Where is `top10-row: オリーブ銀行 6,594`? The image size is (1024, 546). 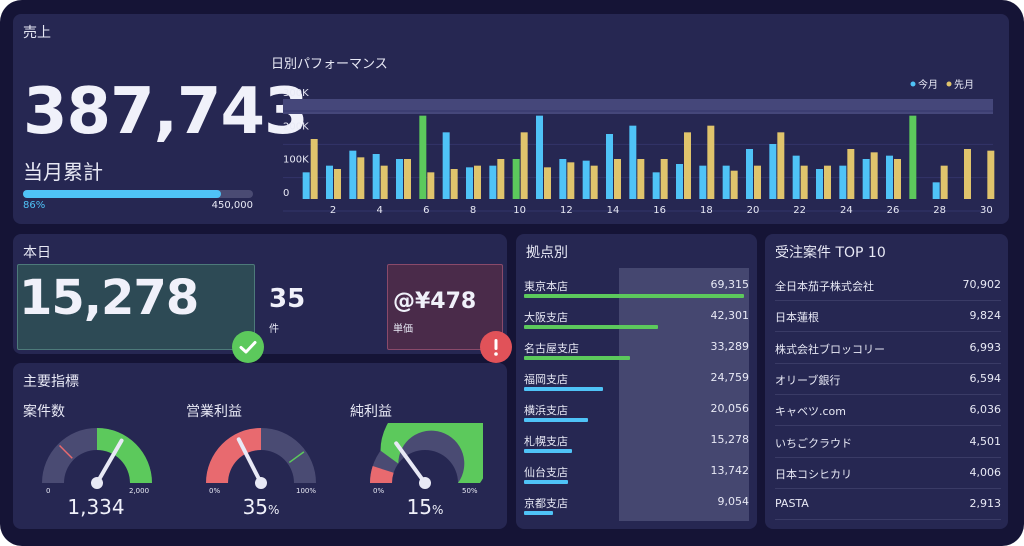
top10-row: オリーブ銀行 6,594 is located at coordinates (888, 379).